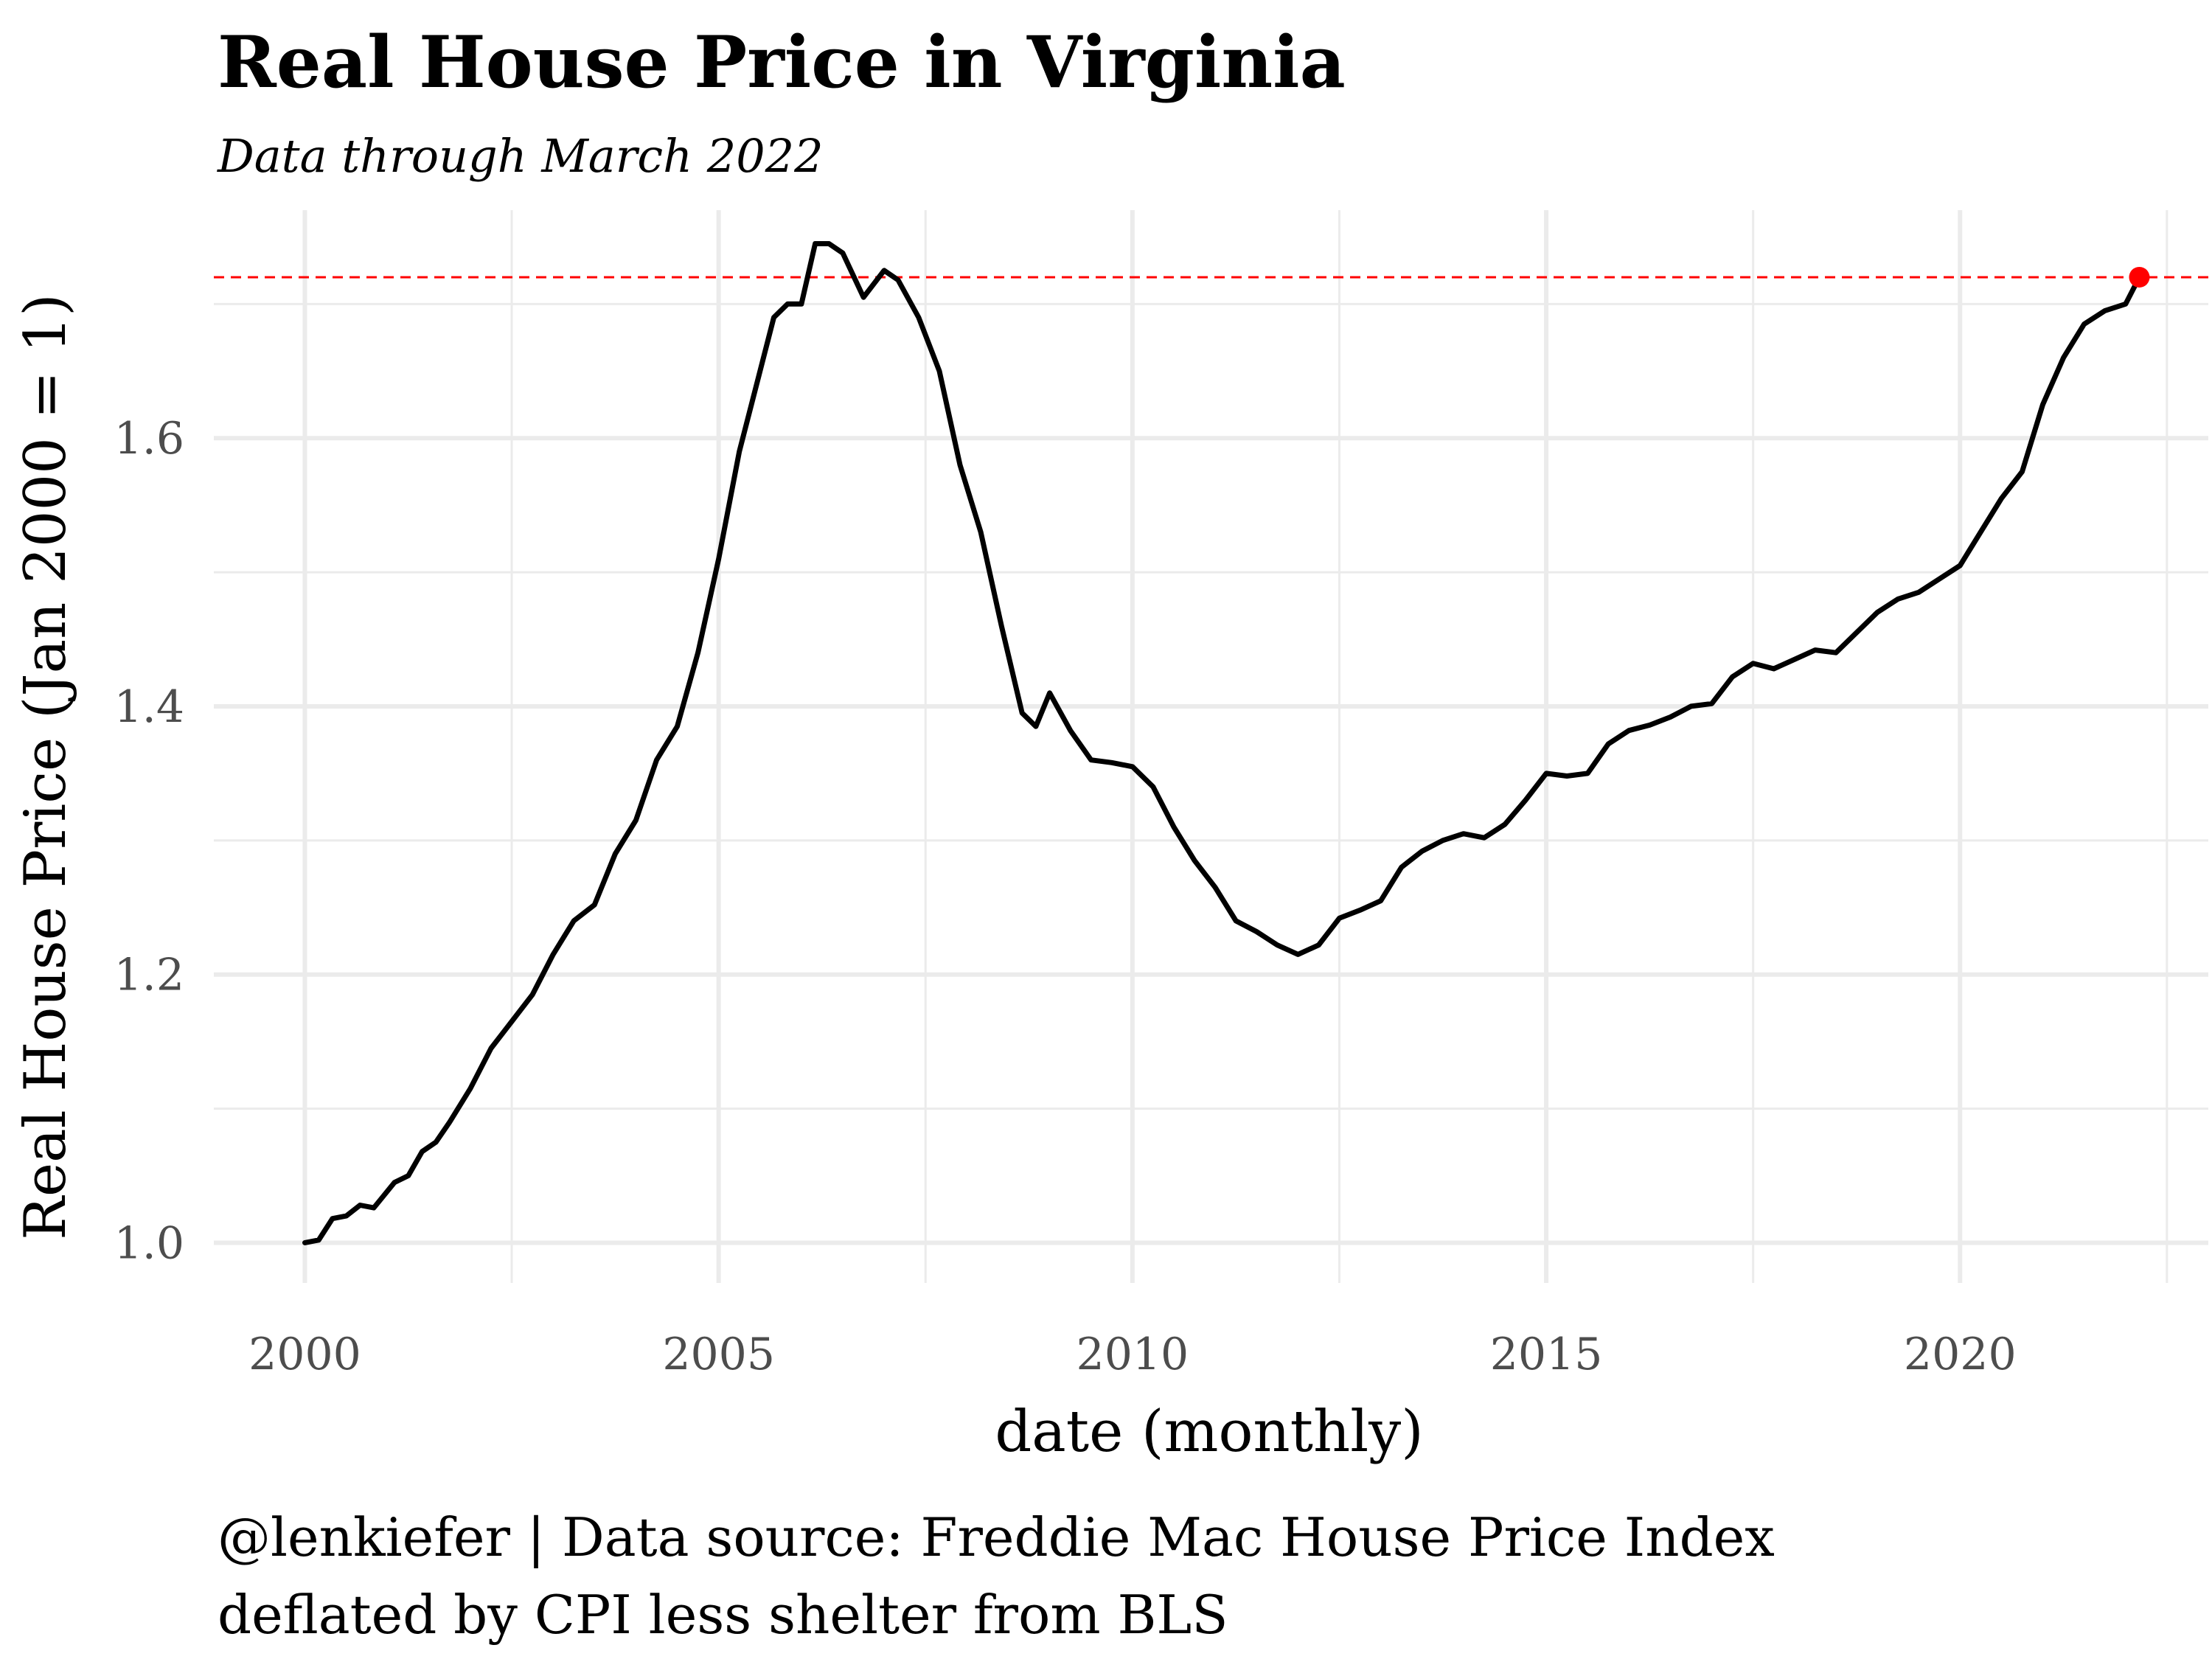 The width and height of the screenshot is (2212, 1659). What do you see at coordinates (1546, 1354) in the screenshot?
I see `x-tick-label: 2015` at bounding box center [1546, 1354].